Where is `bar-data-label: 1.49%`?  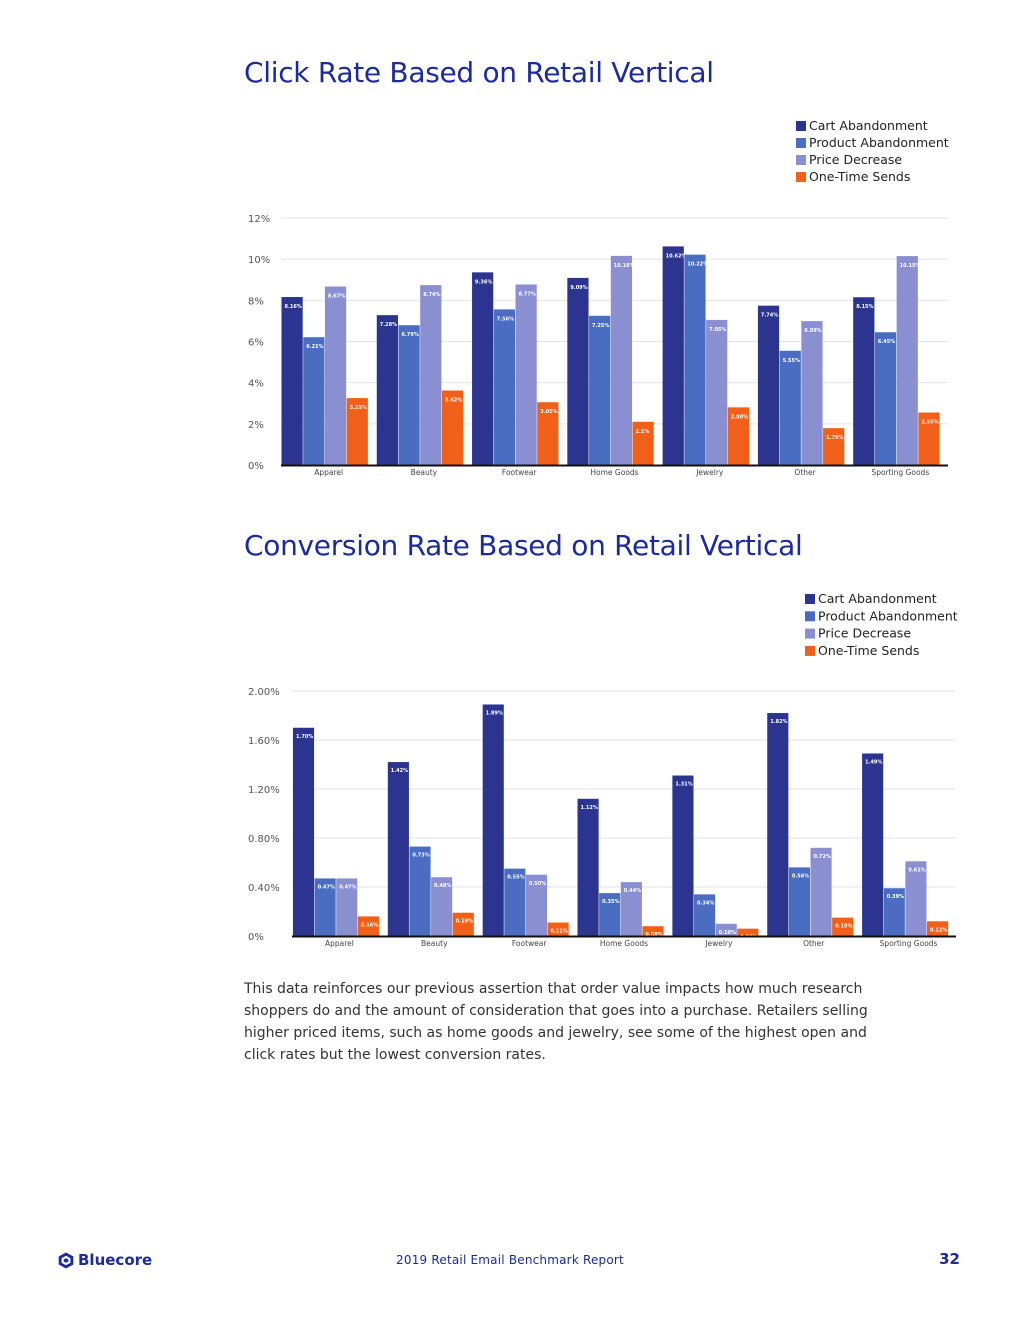 bar-data-label: 1.49% is located at coordinates (873, 762).